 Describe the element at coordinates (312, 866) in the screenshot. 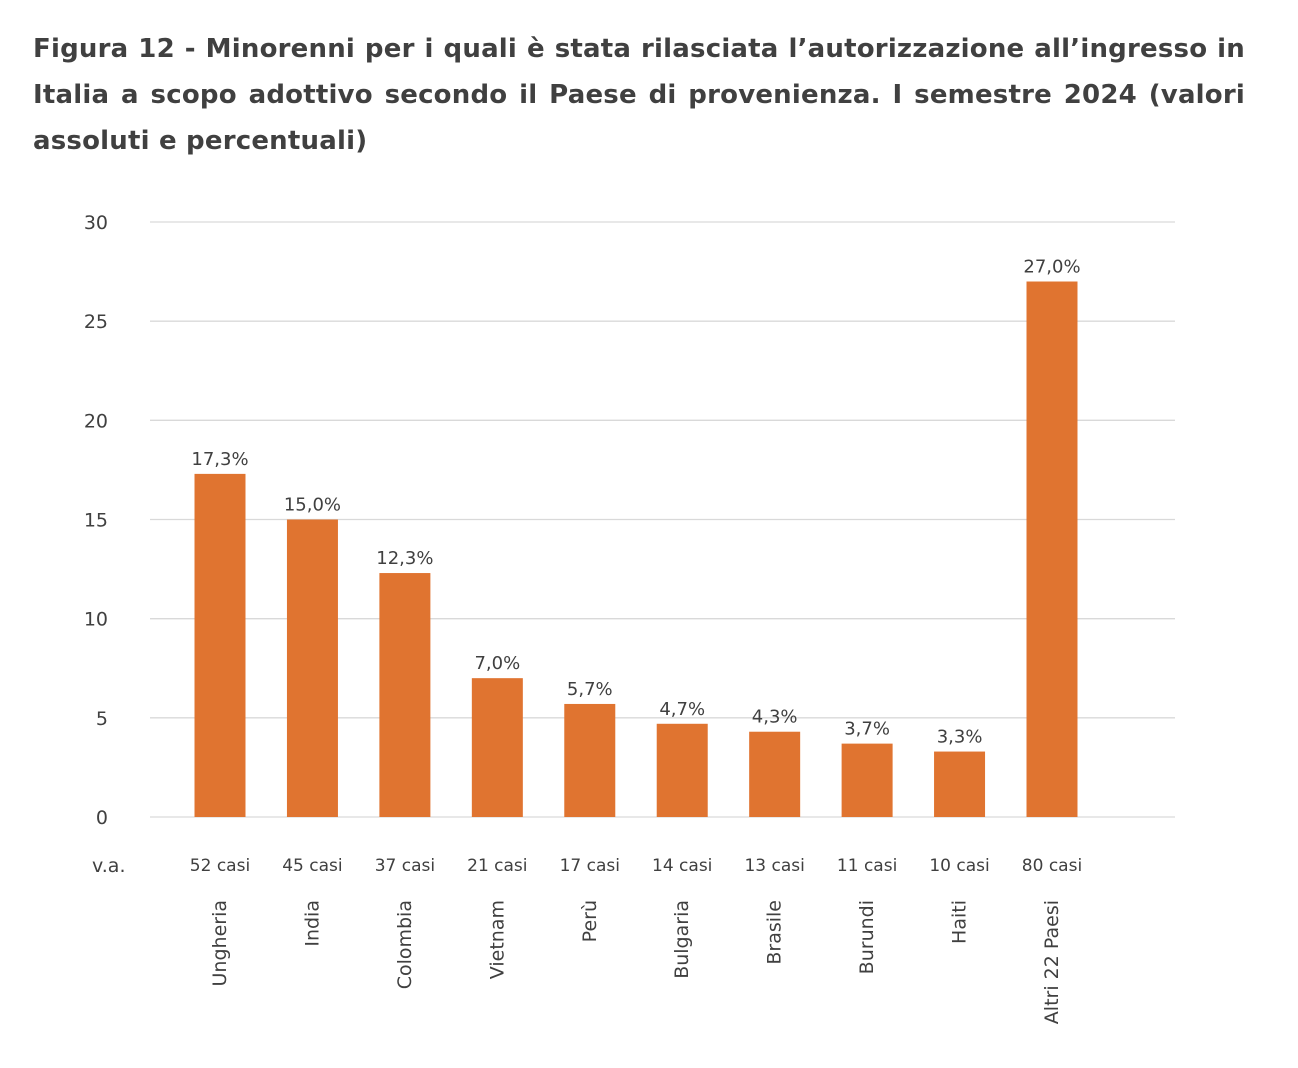

I see `case-count-label: 45 casi` at that location.